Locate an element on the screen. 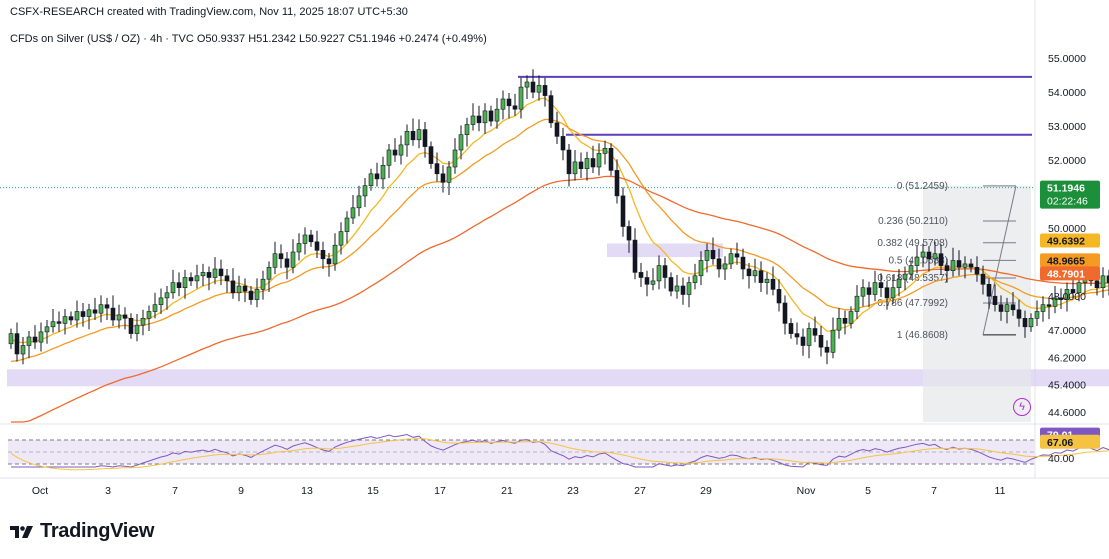 The height and width of the screenshot is (559, 1109). rsi-tag-bg is located at coordinates (1070, 441).